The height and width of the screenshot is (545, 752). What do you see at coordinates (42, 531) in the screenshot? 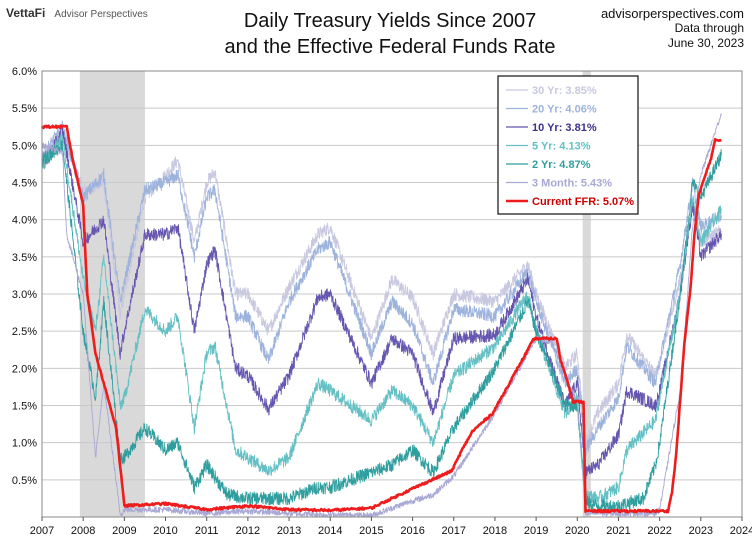
I see `x-tick-label: 2007` at bounding box center [42, 531].